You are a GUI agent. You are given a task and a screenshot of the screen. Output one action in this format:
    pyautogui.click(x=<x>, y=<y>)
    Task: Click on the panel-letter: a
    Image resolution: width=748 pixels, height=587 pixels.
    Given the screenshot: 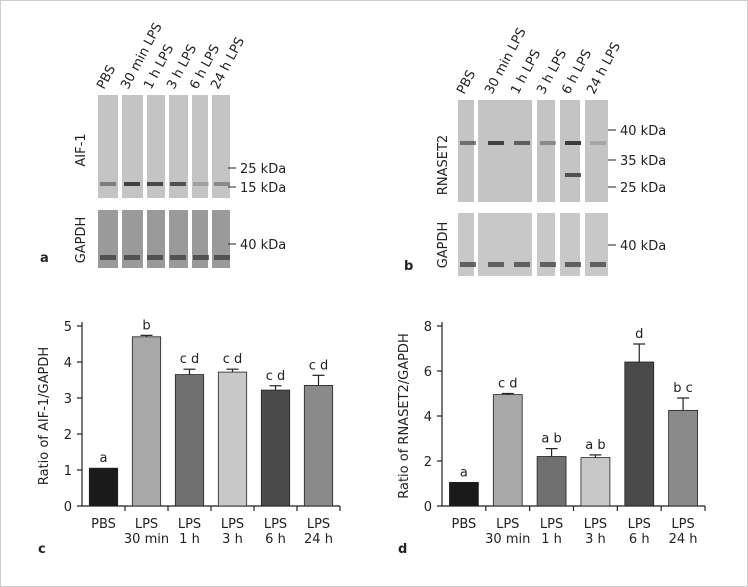 What is the action you would take?
    pyautogui.click(x=44, y=258)
    